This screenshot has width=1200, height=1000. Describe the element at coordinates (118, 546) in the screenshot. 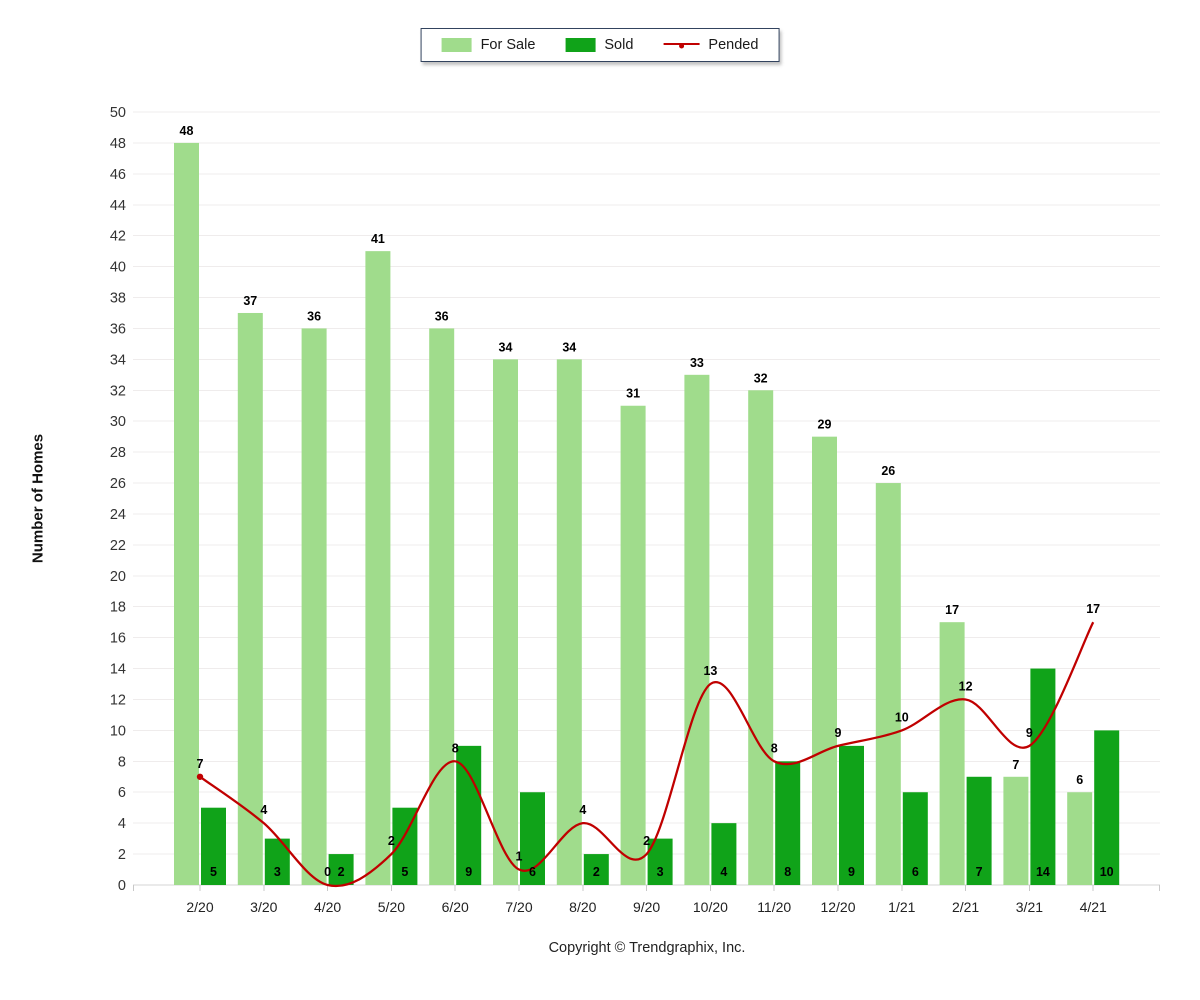

I see `y-tick-label: 22` at that location.